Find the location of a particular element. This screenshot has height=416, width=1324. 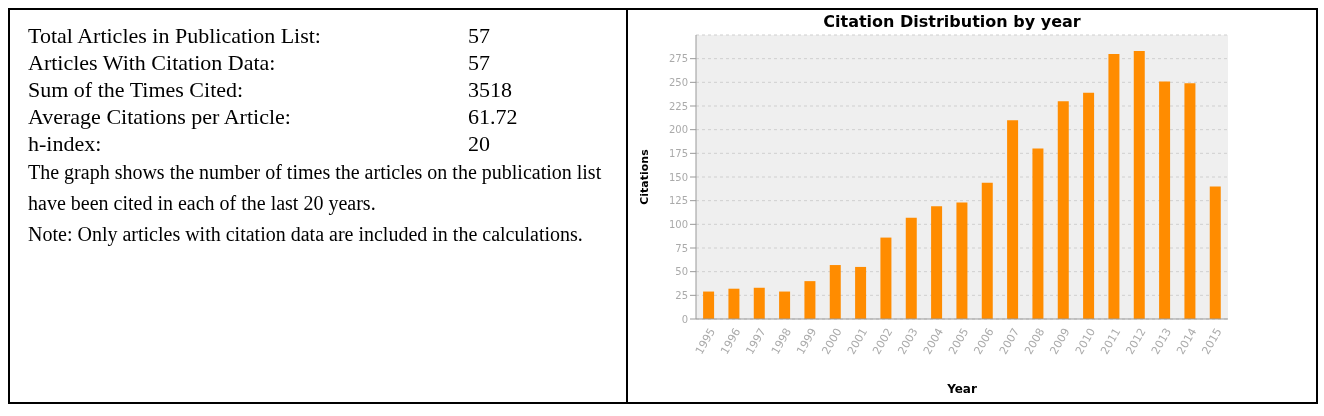

chart-title: Citation Distribution by year is located at coordinates (952, 21).